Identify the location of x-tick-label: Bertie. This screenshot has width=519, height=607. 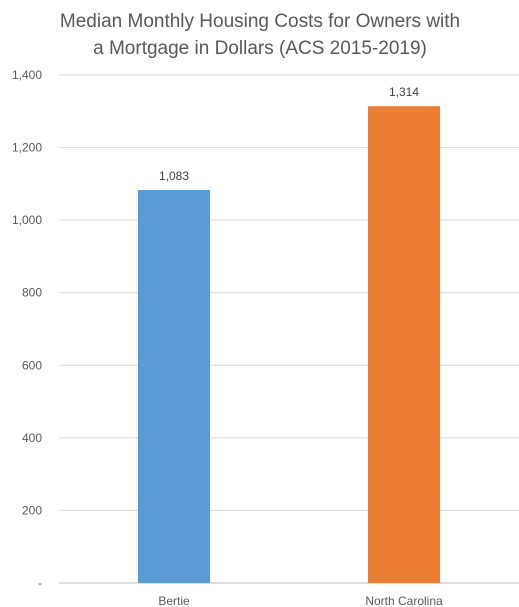
(174, 600).